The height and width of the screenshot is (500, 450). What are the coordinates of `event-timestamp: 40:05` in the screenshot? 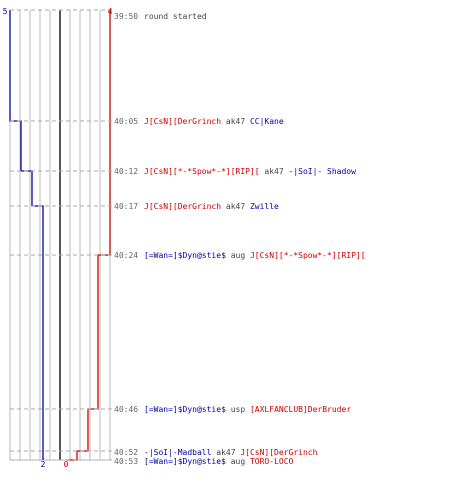 It's located at (126, 121).